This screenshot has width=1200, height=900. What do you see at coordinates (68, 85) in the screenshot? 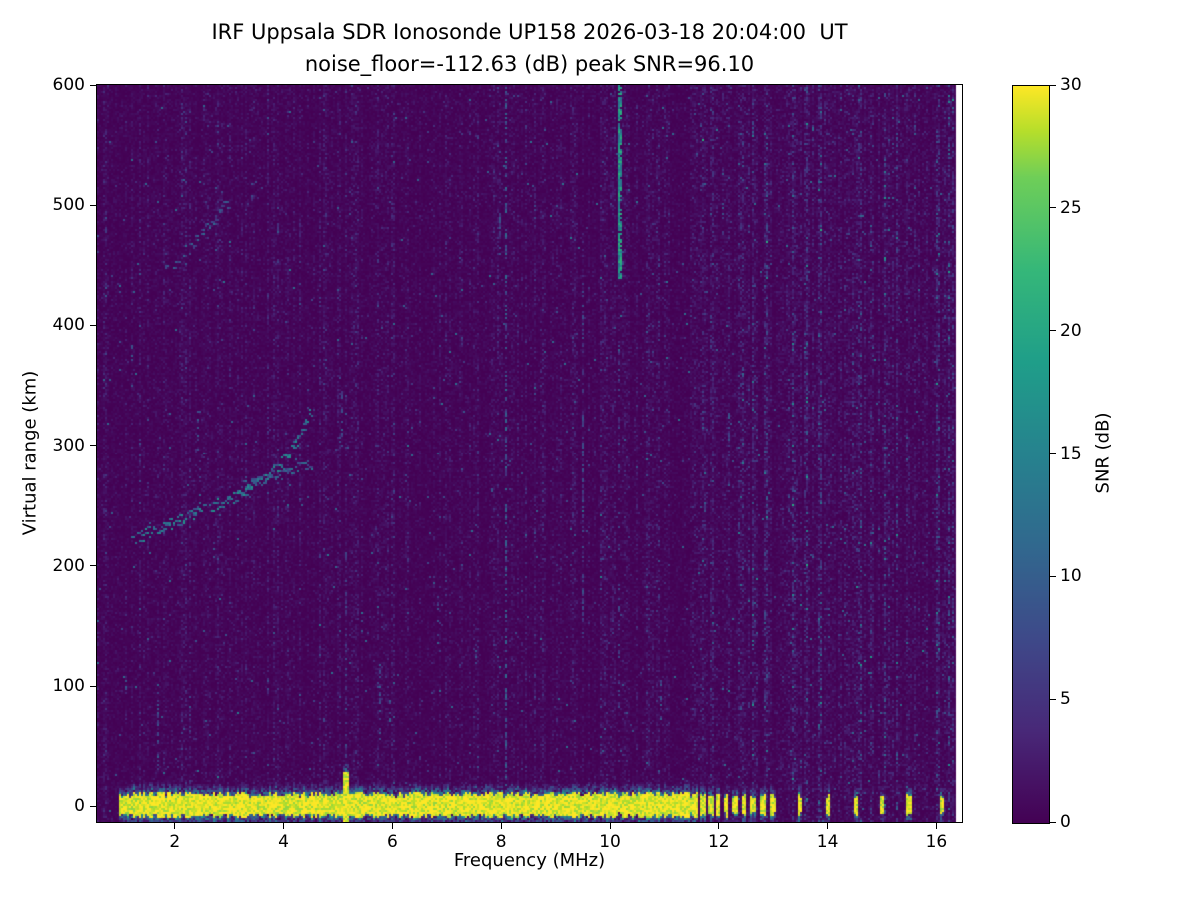
I see `y-tick-label: 600` at bounding box center [68, 85].